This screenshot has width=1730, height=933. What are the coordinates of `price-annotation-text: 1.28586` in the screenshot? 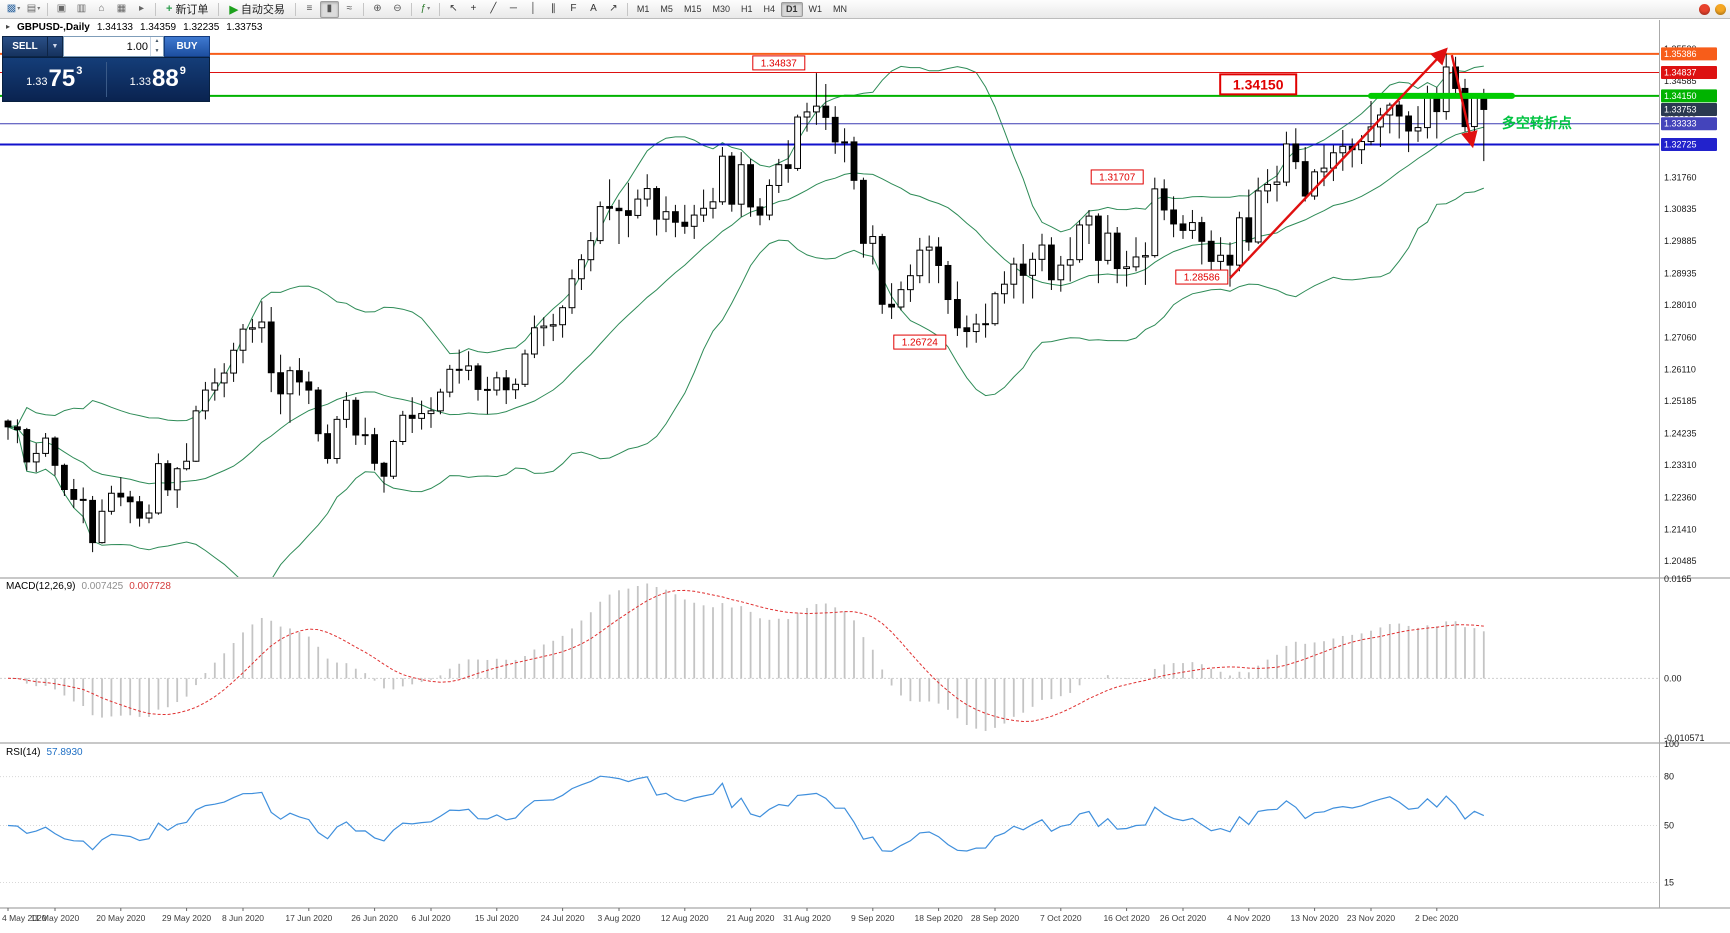 It's located at (1202, 278).